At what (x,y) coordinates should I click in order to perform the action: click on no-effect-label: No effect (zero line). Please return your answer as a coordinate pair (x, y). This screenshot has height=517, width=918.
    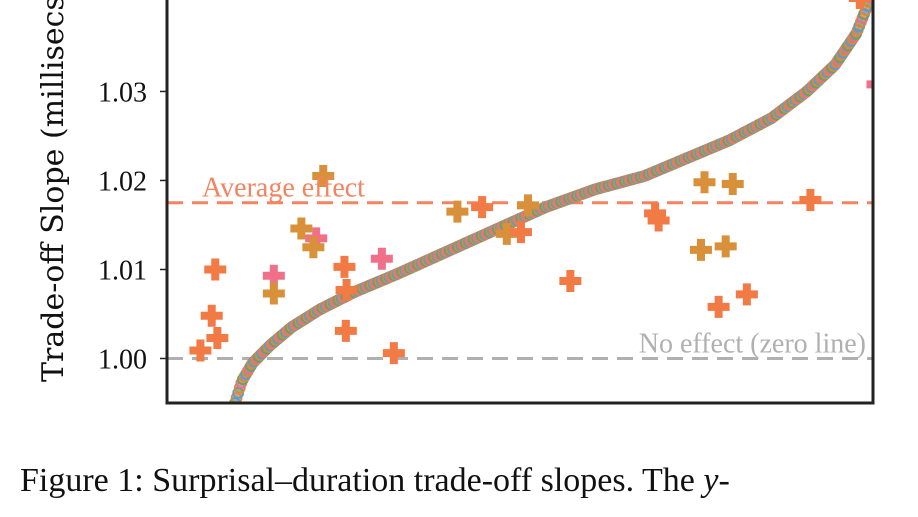
    Looking at the image, I should click on (752, 343).